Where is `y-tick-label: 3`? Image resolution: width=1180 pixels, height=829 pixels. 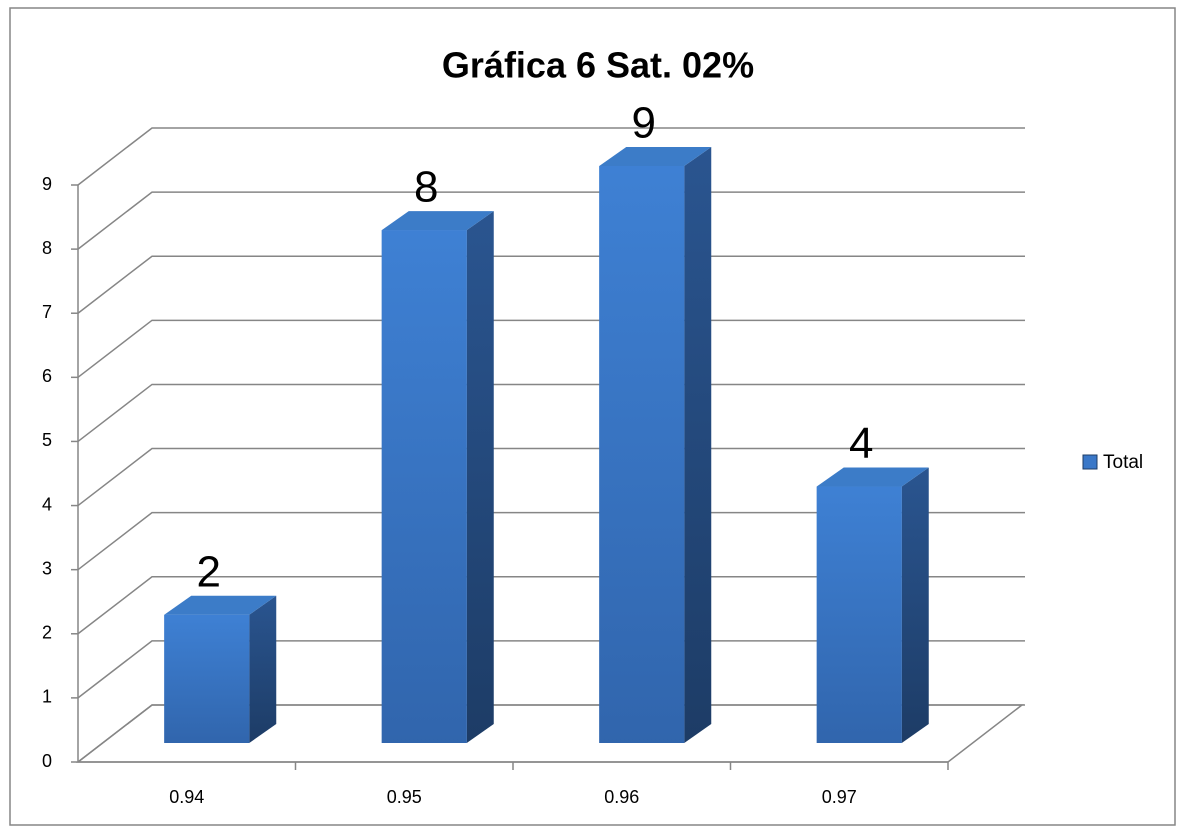
y-tick-label: 3 is located at coordinates (47, 568).